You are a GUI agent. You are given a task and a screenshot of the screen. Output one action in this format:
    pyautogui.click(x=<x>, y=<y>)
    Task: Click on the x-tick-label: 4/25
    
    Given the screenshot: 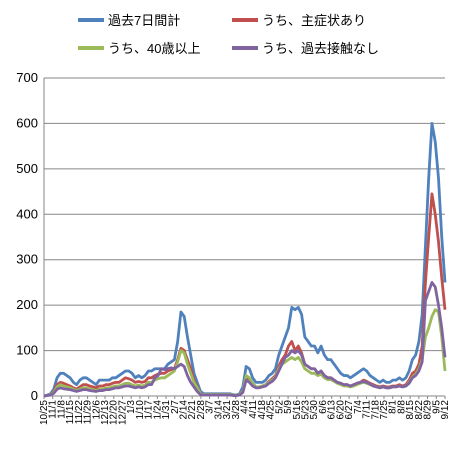 What is the action you would take?
    pyautogui.click(x=271, y=410)
    